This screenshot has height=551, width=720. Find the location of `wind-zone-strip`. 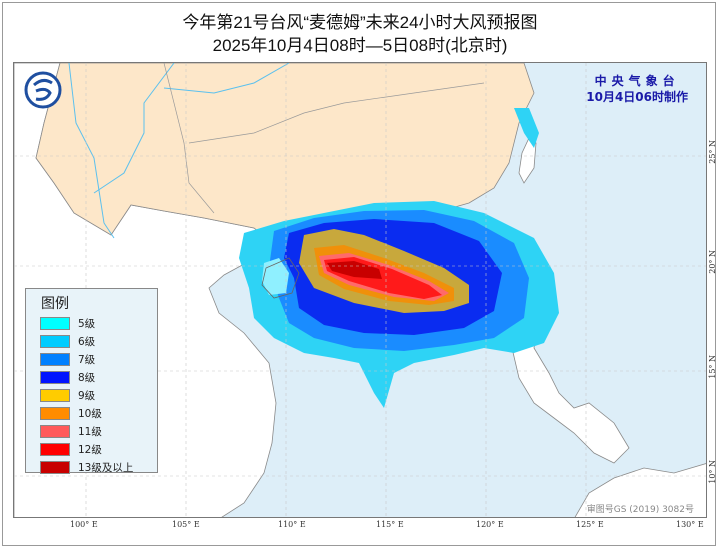

wind-zone-strip is located at coordinates (526, 128).